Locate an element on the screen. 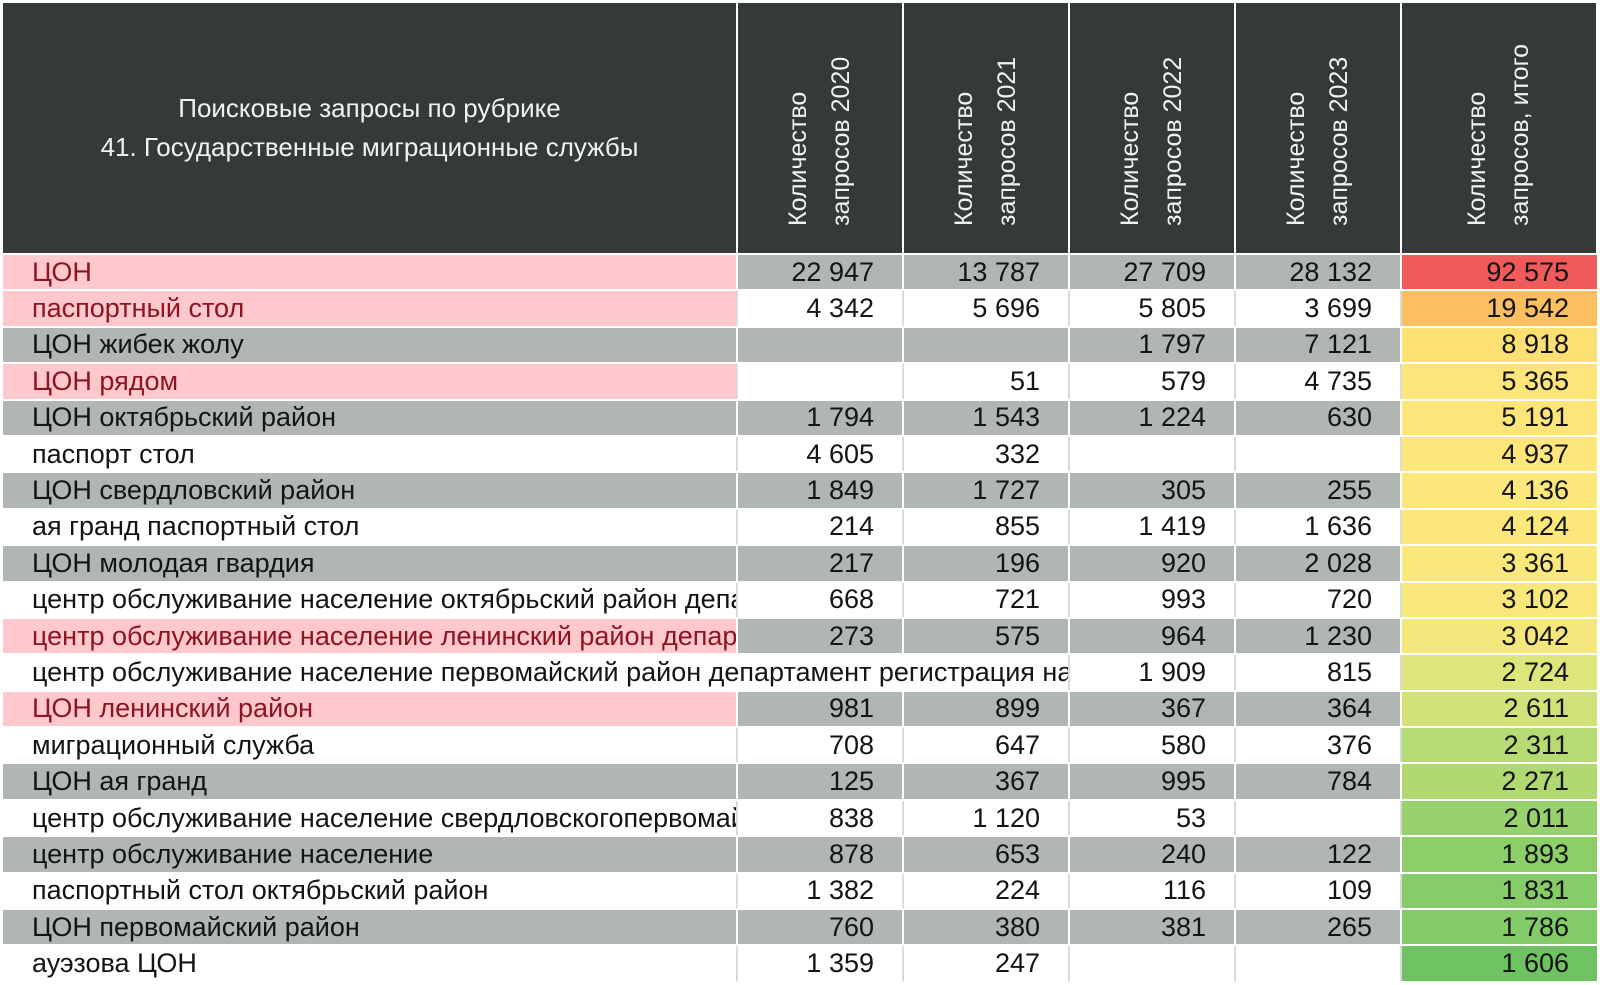 This screenshot has width=1600, height=985. value-cell-2022: 381 is located at coordinates (1151, 928).